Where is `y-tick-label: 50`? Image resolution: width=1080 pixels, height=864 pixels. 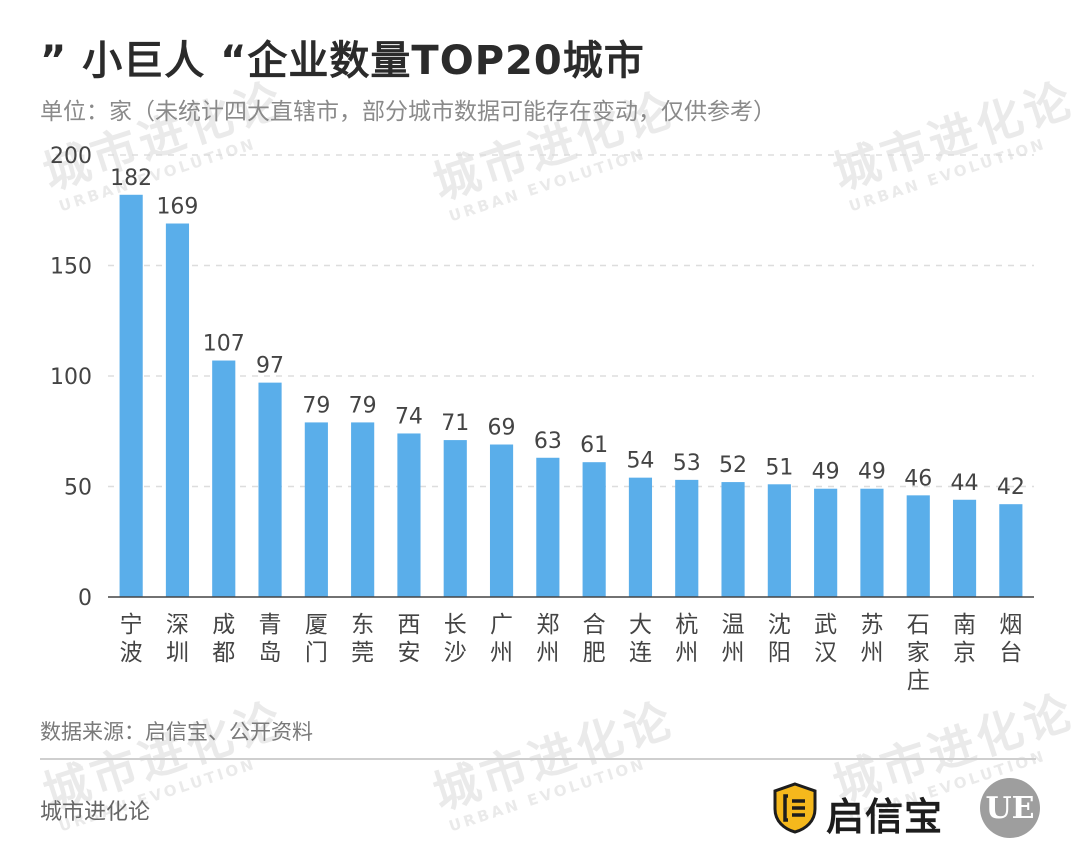 y-tick-label: 50 is located at coordinates (78, 488).